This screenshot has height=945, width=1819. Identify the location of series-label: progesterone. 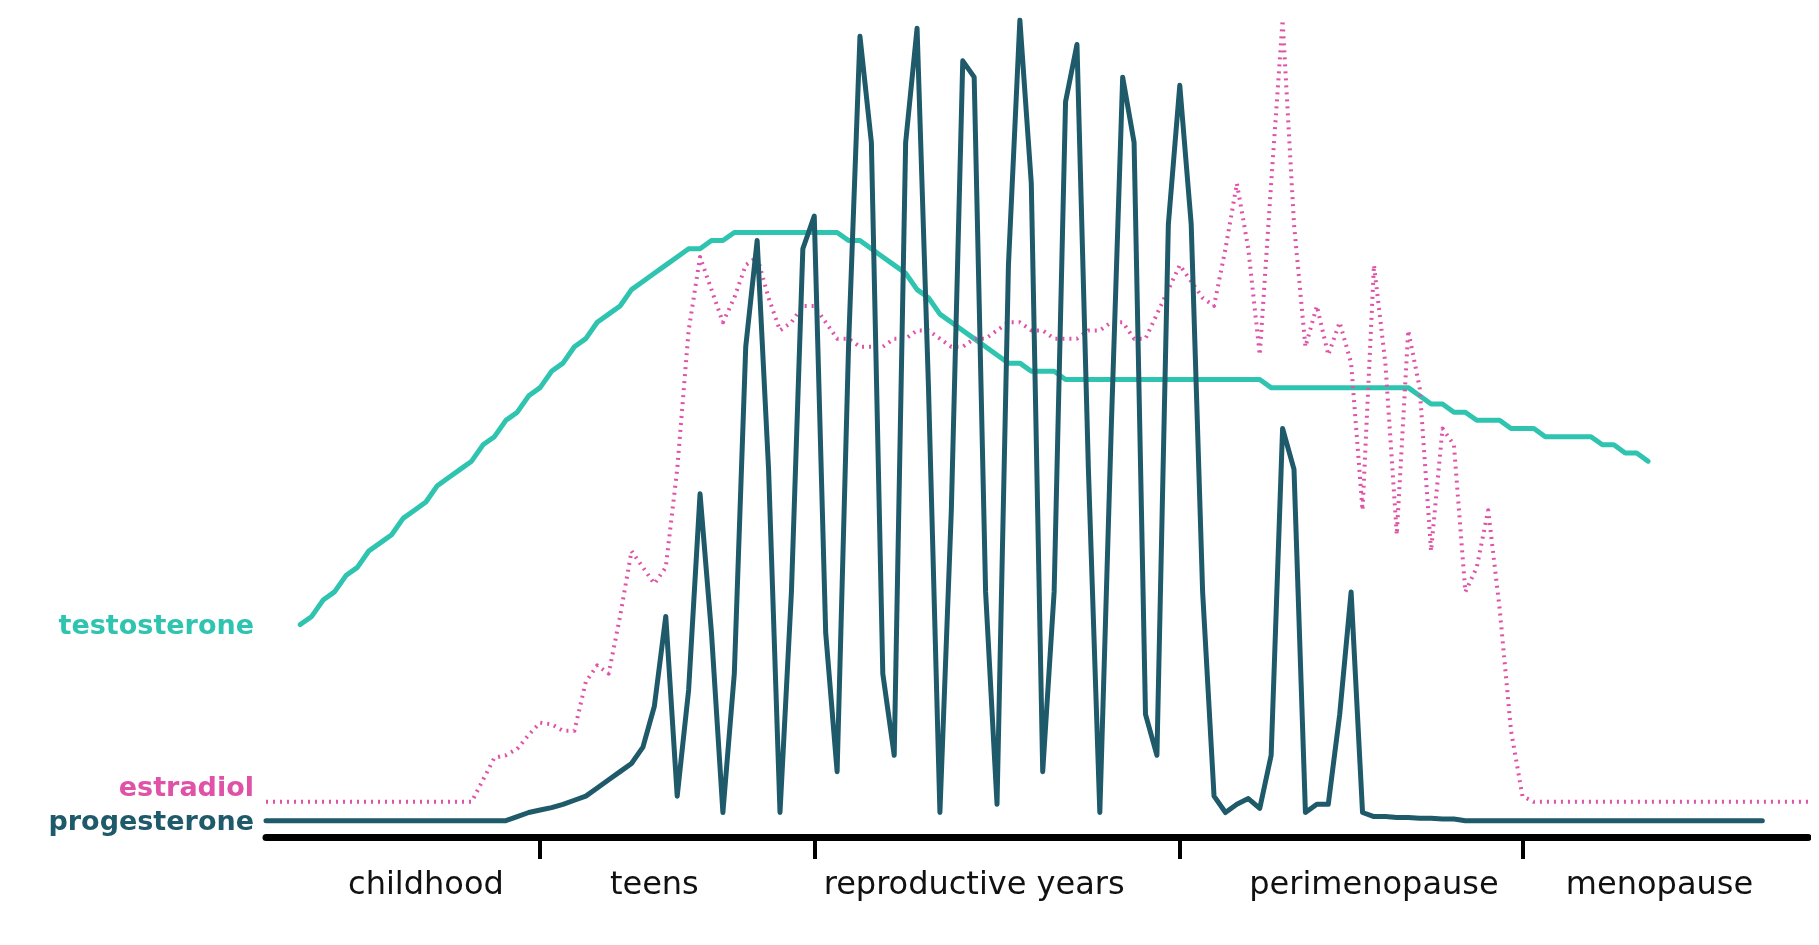
(151, 821).